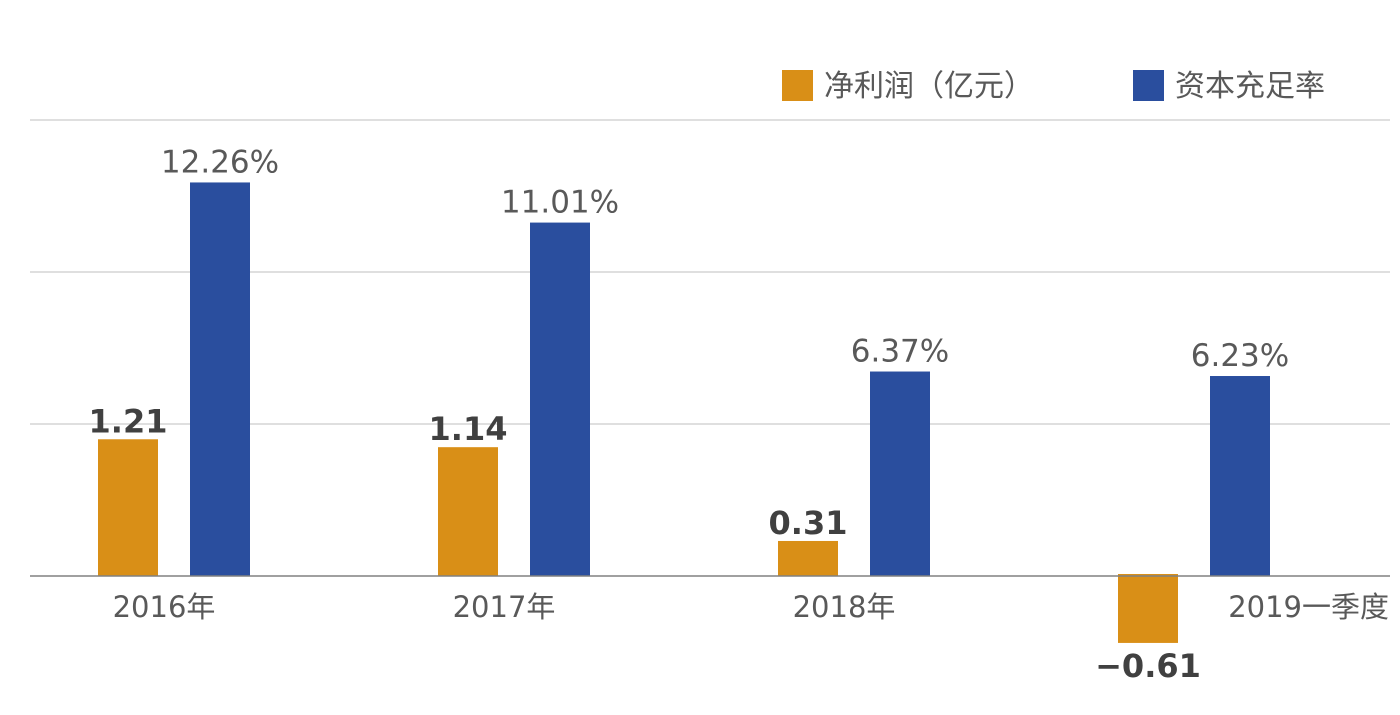 This screenshot has height=715, width=1400. I want to click on data-label-net-profit: −0.61, so click(1148, 666).